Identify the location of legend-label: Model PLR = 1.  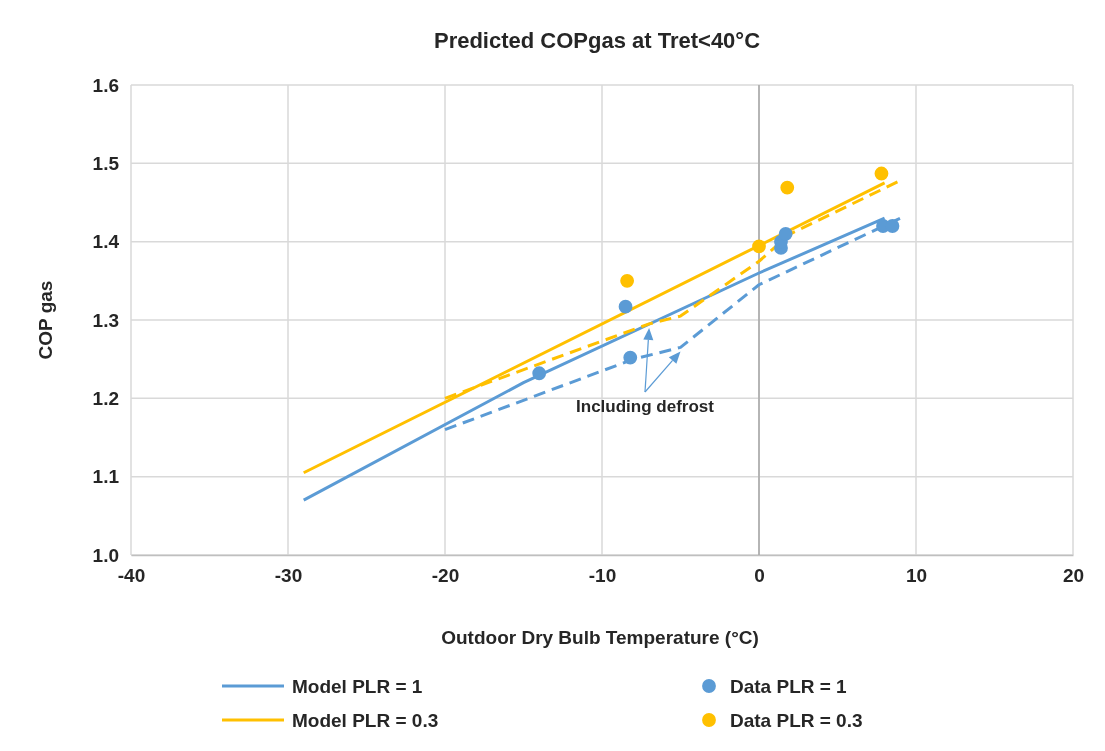
(357, 686).